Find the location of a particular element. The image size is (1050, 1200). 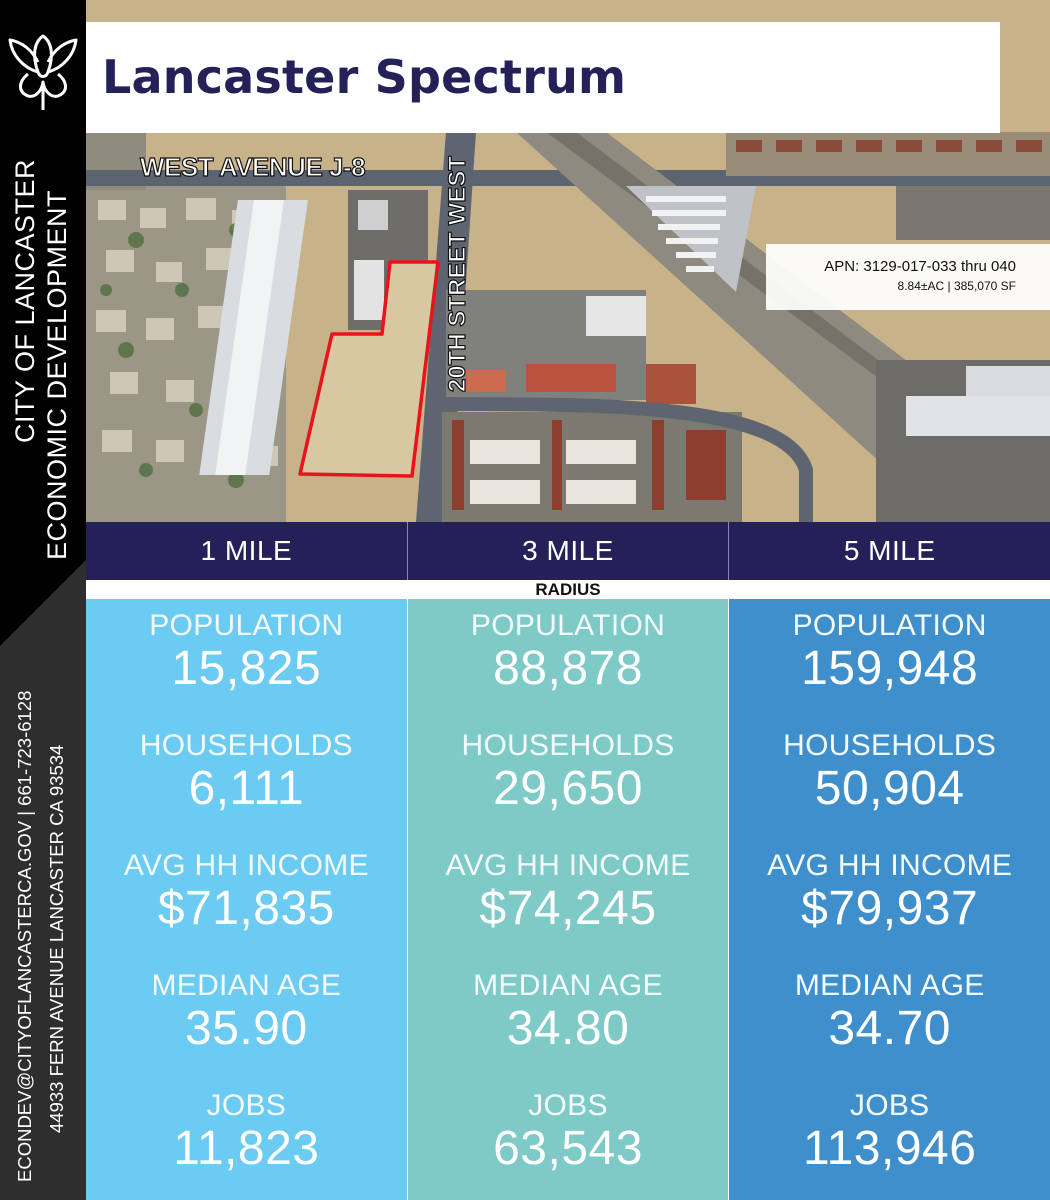

stat-income: AVG HH INCOME $74,245 is located at coordinates (568, 899).